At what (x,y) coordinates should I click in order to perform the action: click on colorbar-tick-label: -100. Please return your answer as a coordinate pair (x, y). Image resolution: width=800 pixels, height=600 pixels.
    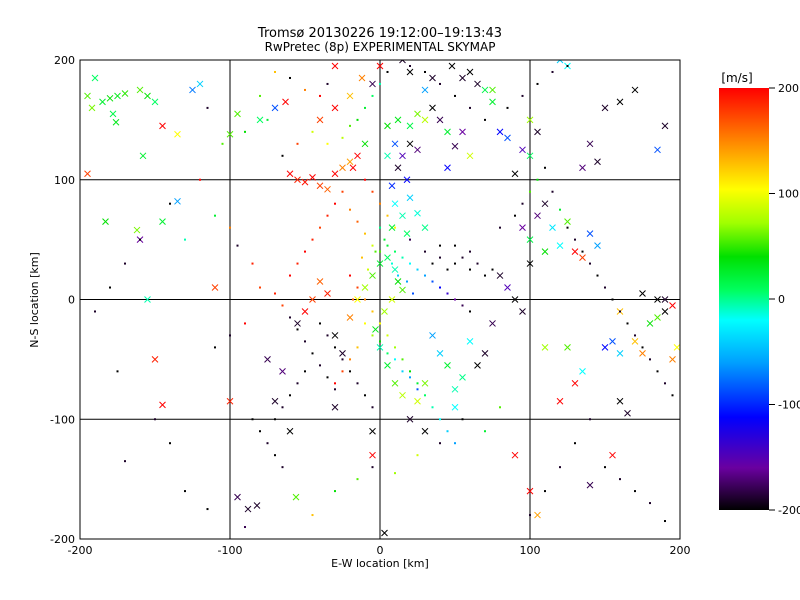
    Looking at the image, I should click on (789, 405).